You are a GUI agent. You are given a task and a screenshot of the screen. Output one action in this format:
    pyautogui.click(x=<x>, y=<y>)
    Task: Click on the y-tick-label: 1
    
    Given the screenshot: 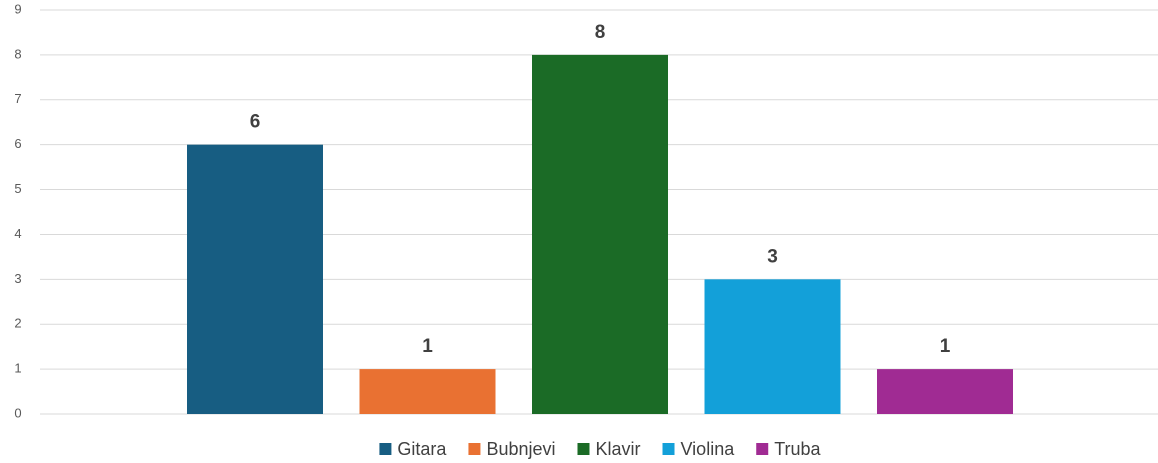 What is the action you would take?
    pyautogui.click(x=17, y=368)
    